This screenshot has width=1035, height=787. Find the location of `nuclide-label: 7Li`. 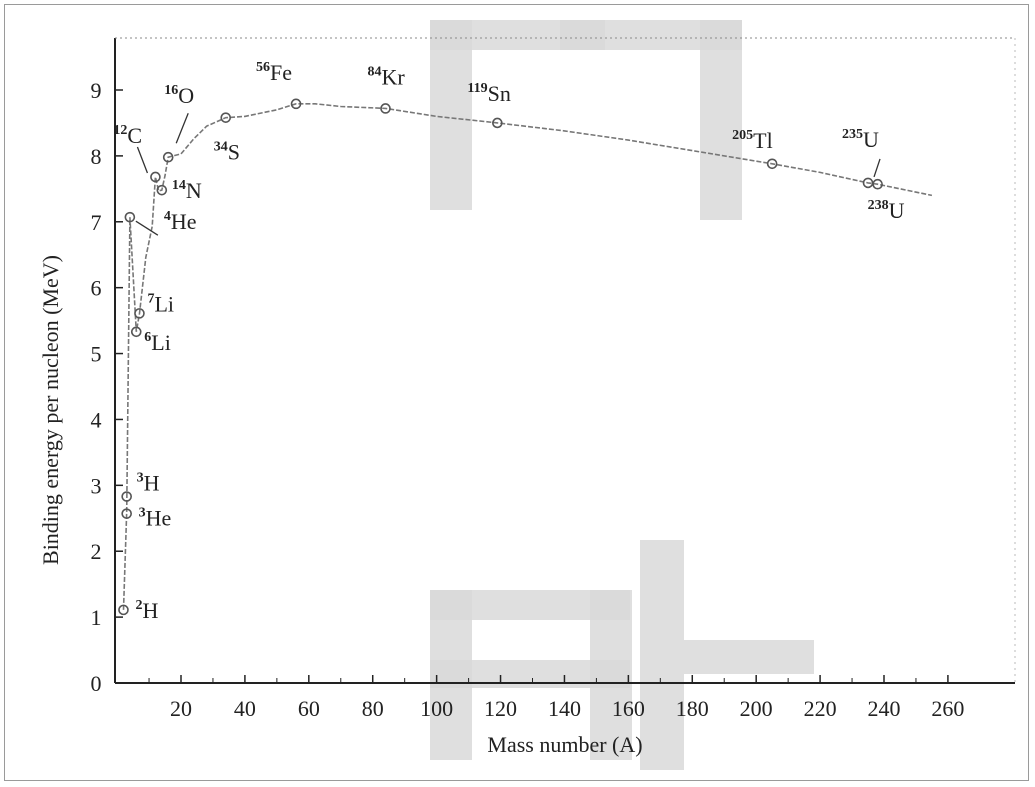

nuclide-label: 7Li is located at coordinates (160, 303).